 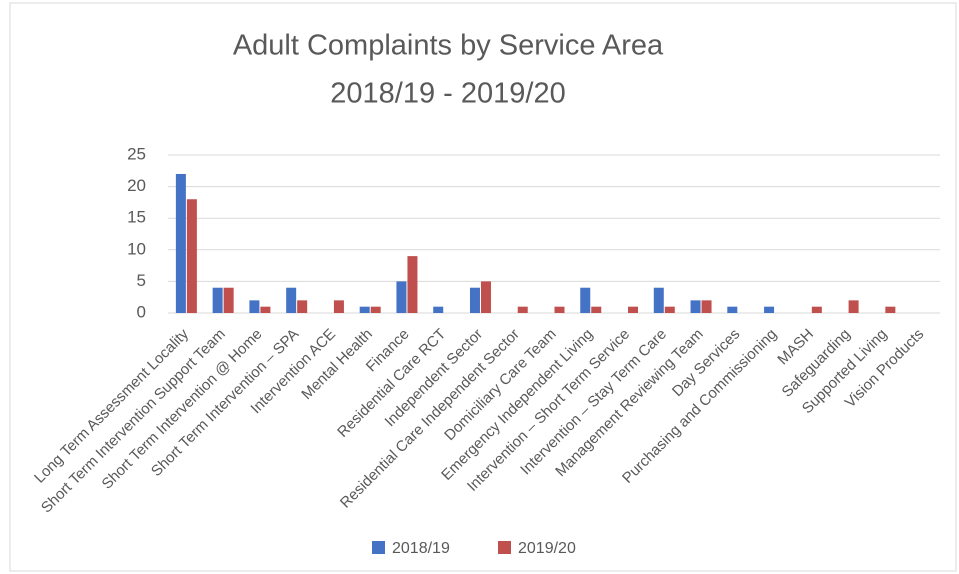 What do you see at coordinates (136, 185) in the screenshot?
I see `y-tick-label: 20` at bounding box center [136, 185].